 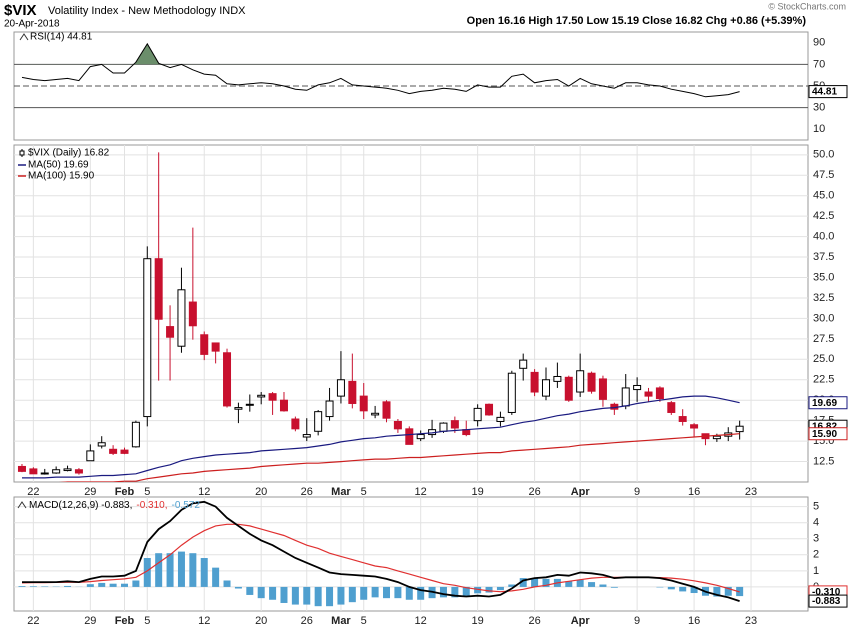 What do you see at coordinates (823, 216) in the screenshot?
I see `y-tick-label: 42.5` at bounding box center [823, 216].